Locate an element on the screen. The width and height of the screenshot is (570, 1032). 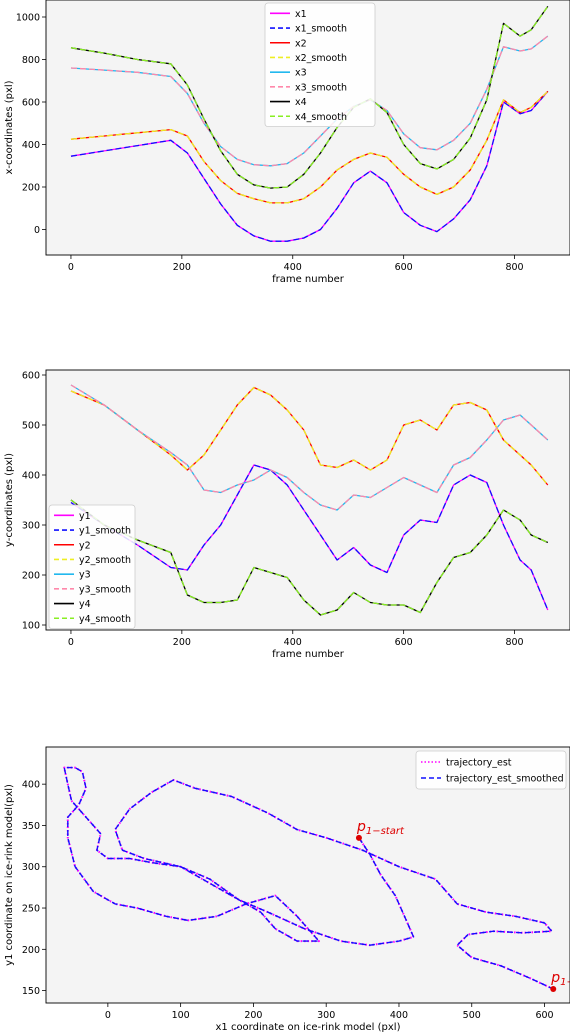
y-tick-label: 350 is located at coordinates (31, 826).